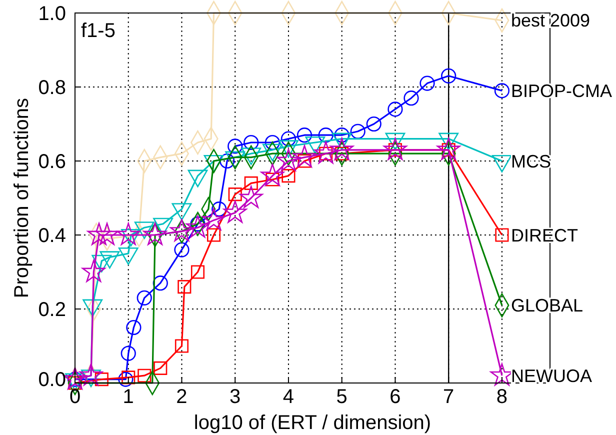  I want to click on series-label: best 2009, so click(550, 20).